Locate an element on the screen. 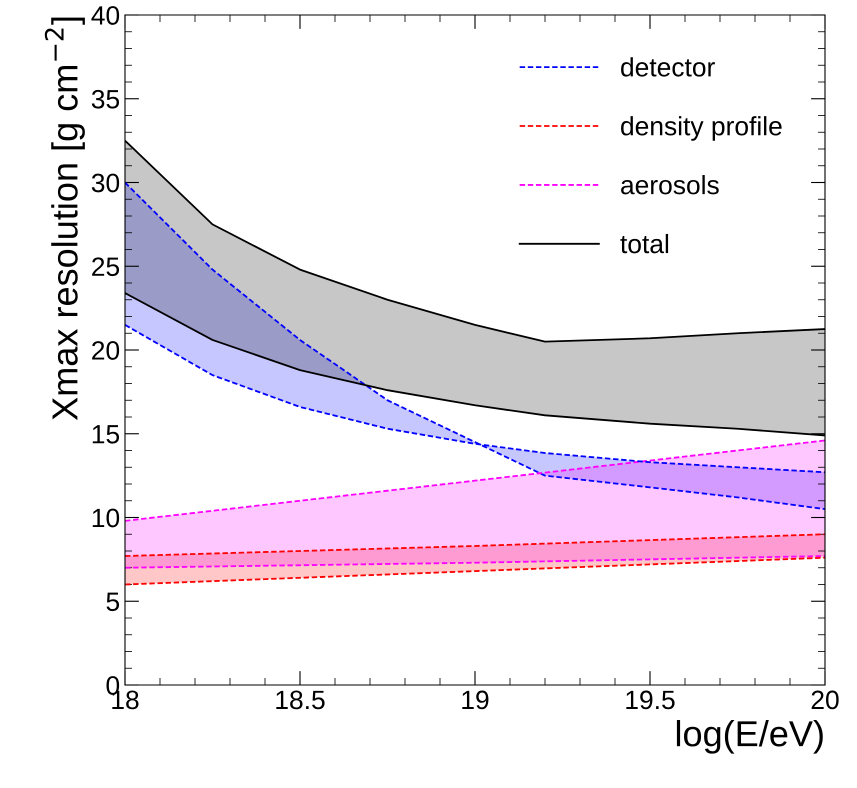 Image resolution: width=857 pixels, height=788 pixels. y-tick-label: 15 is located at coordinates (106, 434).